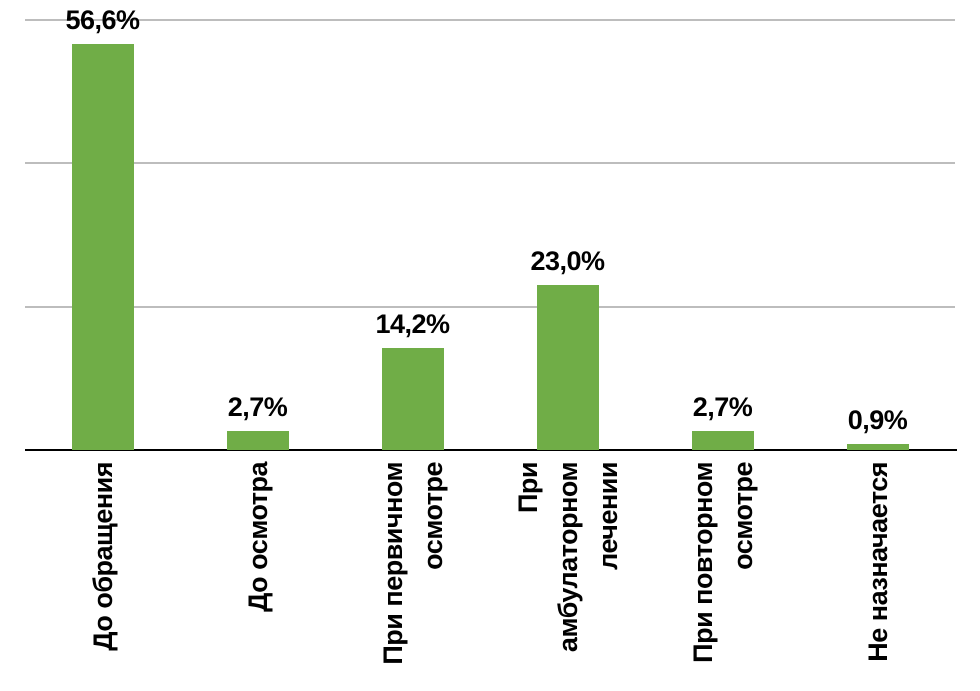 This screenshot has width=980, height=691. What do you see at coordinates (412, 563) in the screenshot?
I see `category-label-text: При первичном осмотре` at bounding box center [412, 563].